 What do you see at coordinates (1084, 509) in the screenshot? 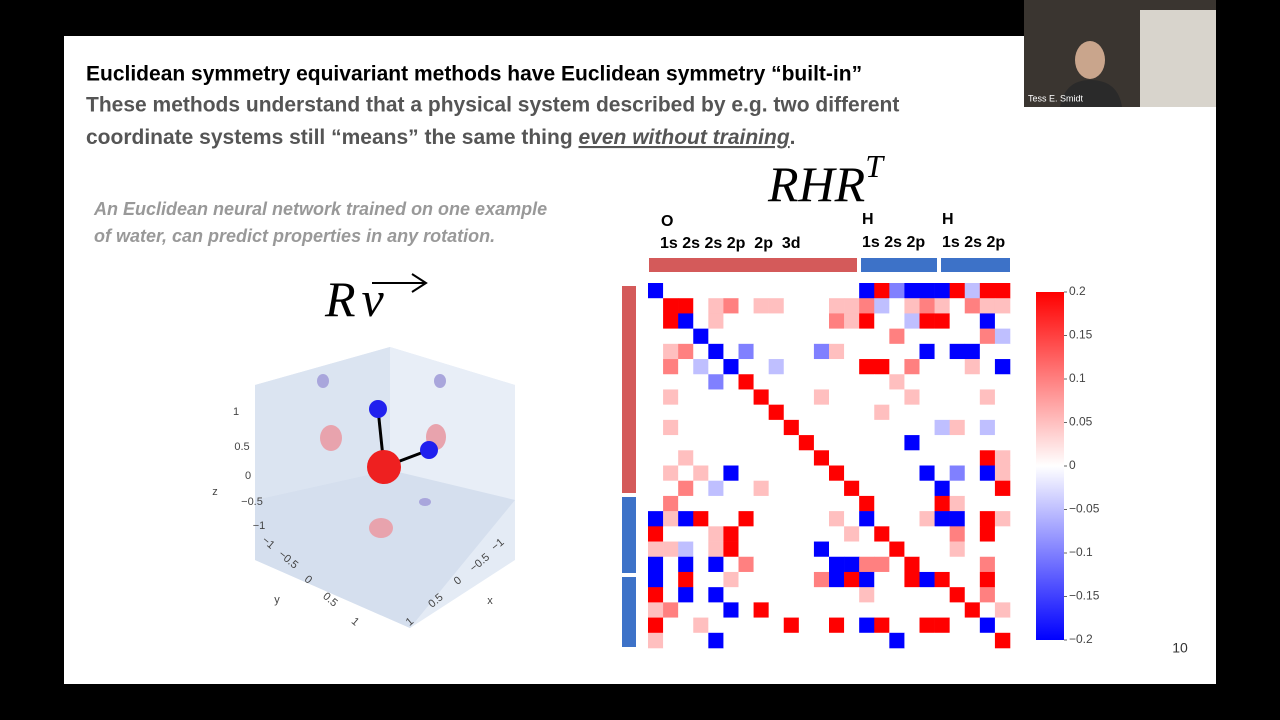
I see `colorbar-tick-label: −0.05` at bounding box center [1084, 509].